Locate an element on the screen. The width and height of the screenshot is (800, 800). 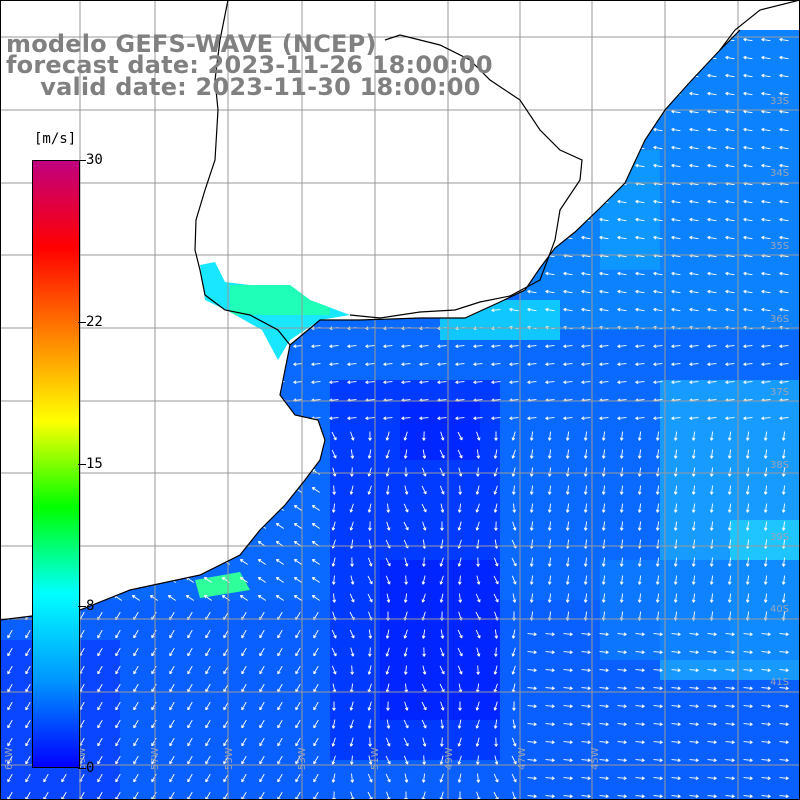
colorbar-tick-label: 15 is located at coordinates (94, 464).